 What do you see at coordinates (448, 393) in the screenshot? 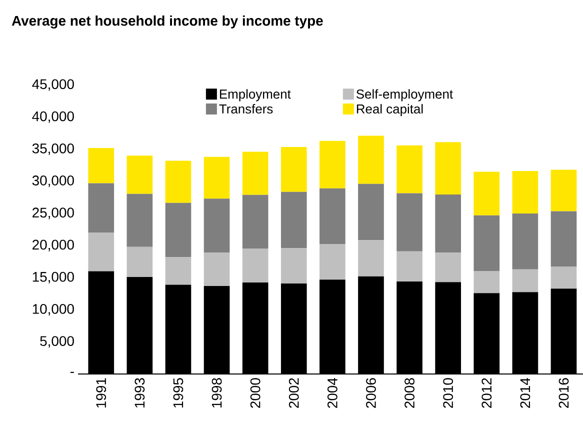
I see `x-tick-label: 2010` at bounding box center [448, 393].